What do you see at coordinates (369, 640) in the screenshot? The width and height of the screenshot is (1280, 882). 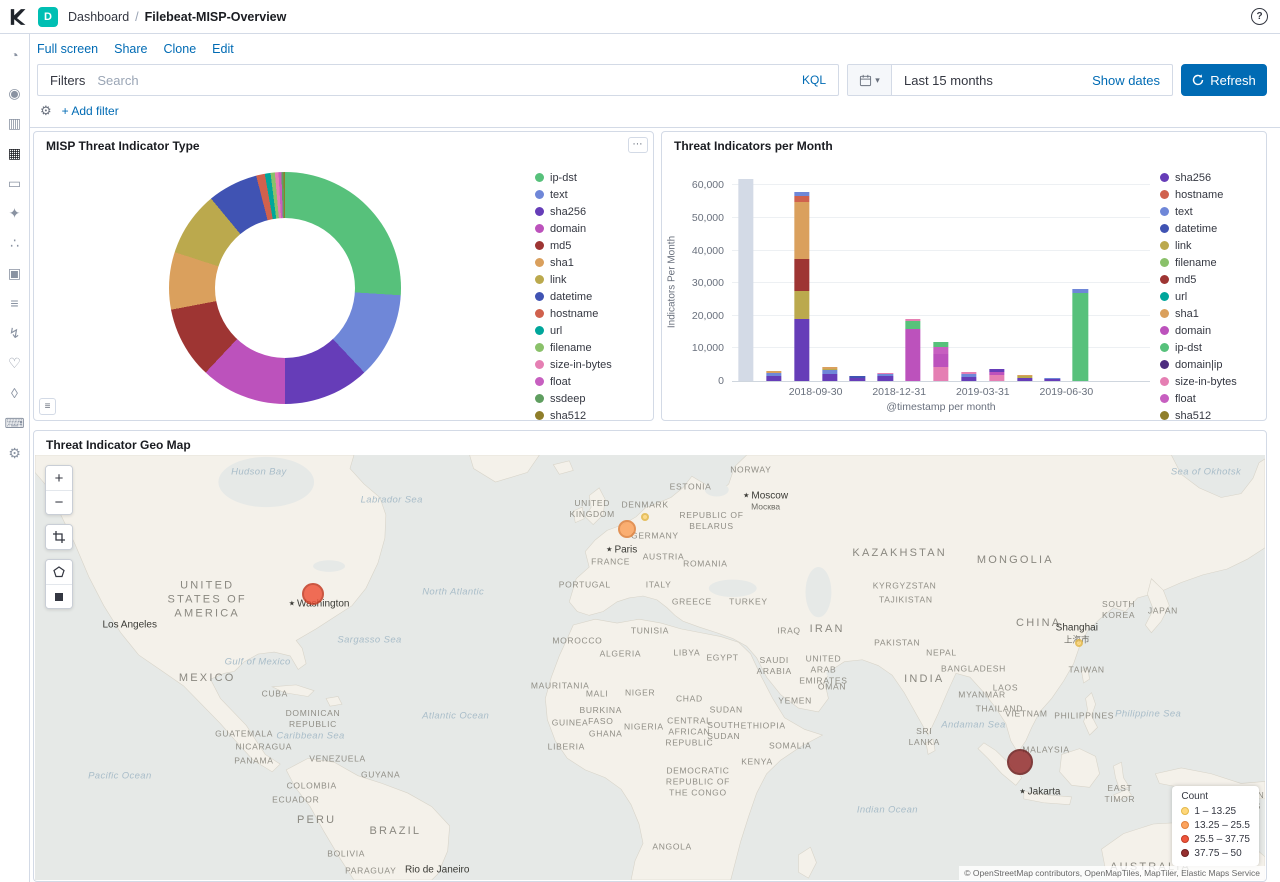 I see `map-label-sargasso-sea: Sargasso Sea` at bounding box center [369, 640].